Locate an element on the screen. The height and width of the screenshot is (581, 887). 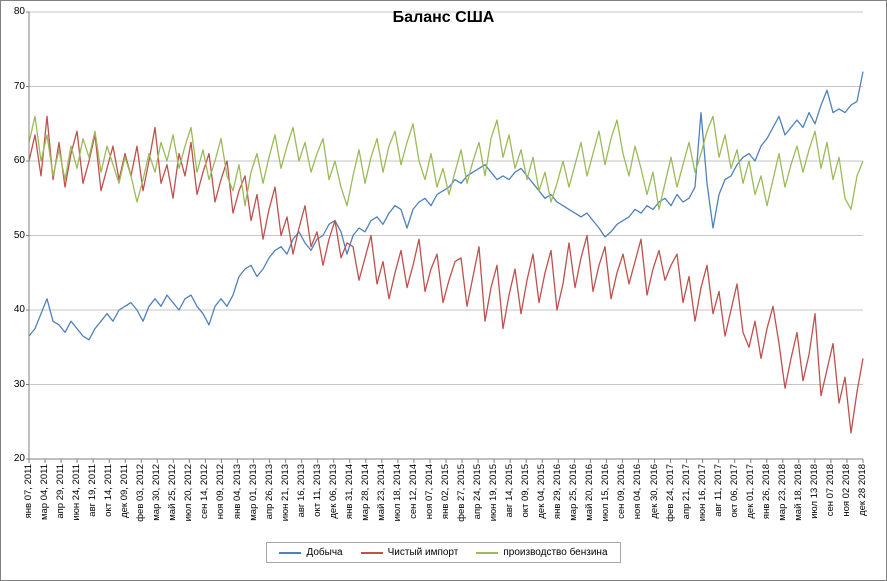
legend: Добыча Чистый импорт производство бензина is located at coordinates (443, 552).